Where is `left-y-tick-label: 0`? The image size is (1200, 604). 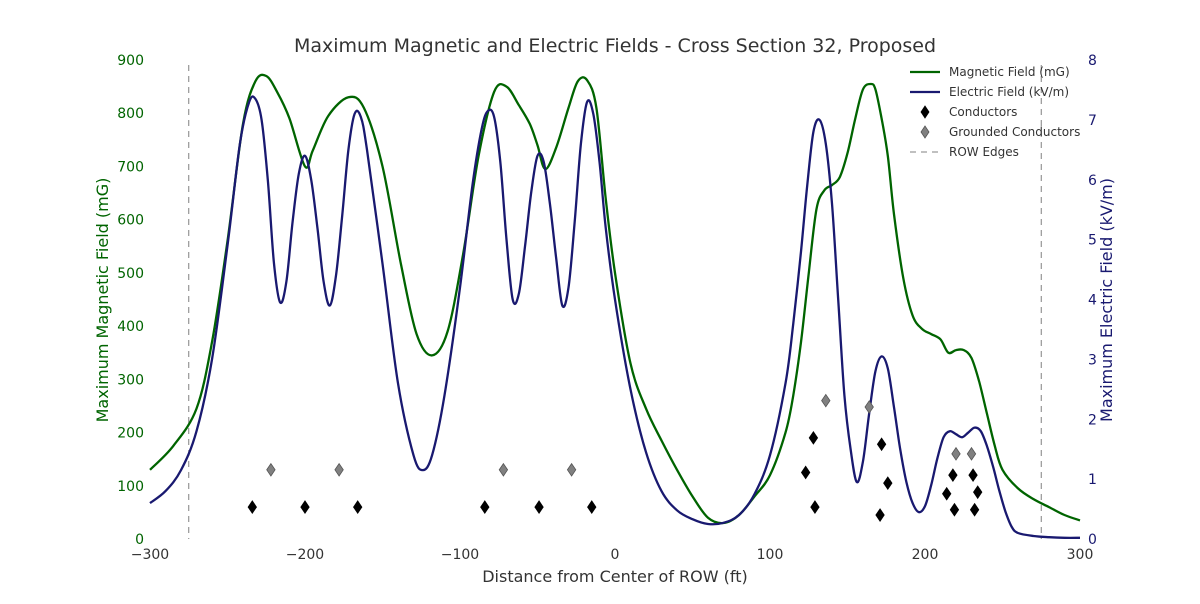 left-y-tick-label: 0 is located at coordinates (139, 540).